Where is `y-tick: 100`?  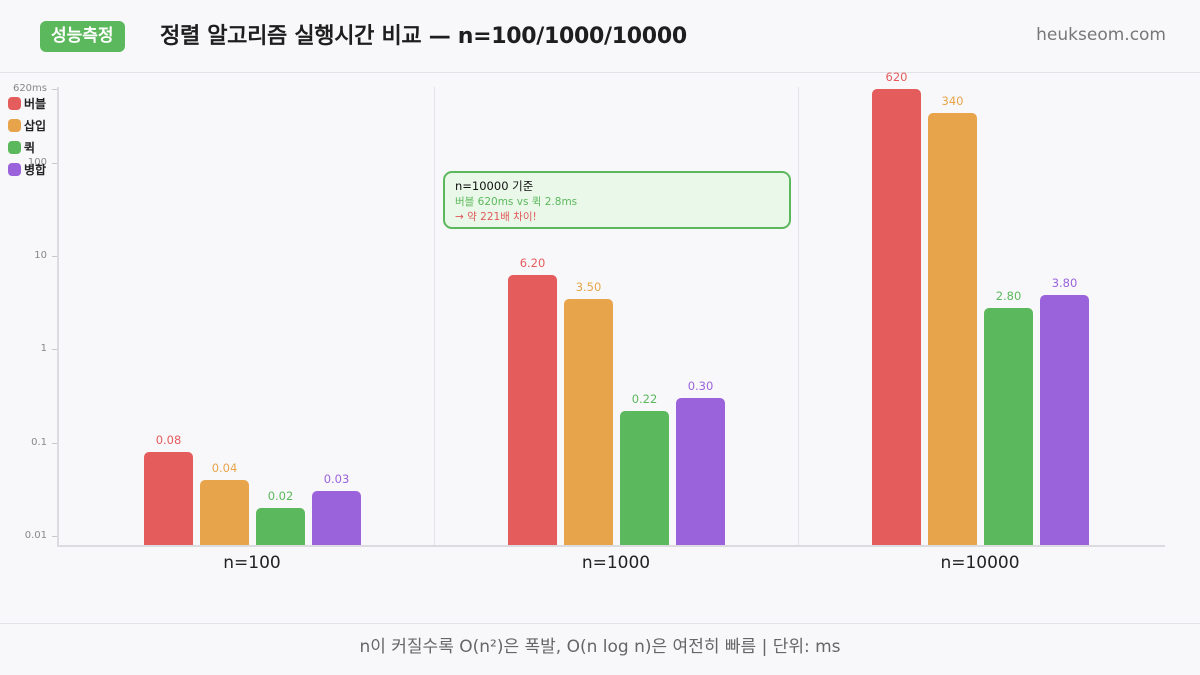 y-tick: 100 is located at coordinates (28, 166).